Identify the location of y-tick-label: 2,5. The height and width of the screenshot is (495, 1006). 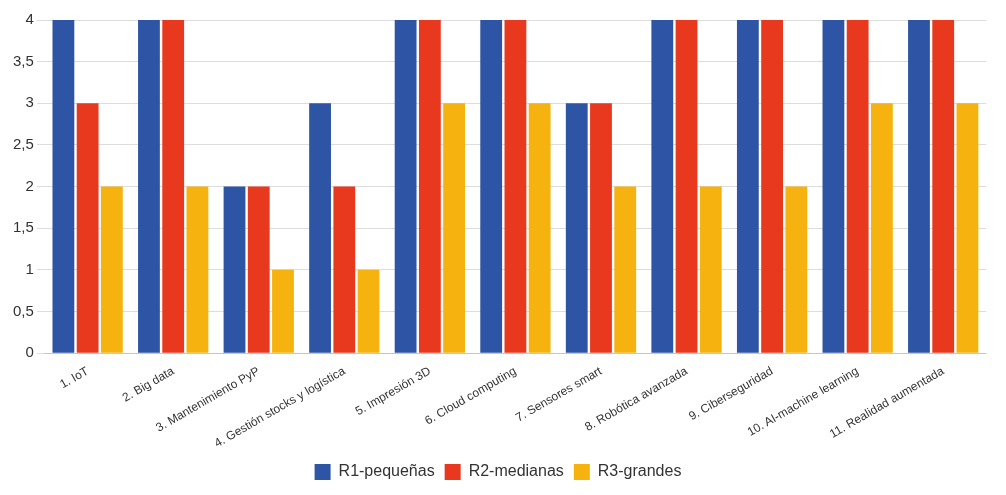
(23, 144).